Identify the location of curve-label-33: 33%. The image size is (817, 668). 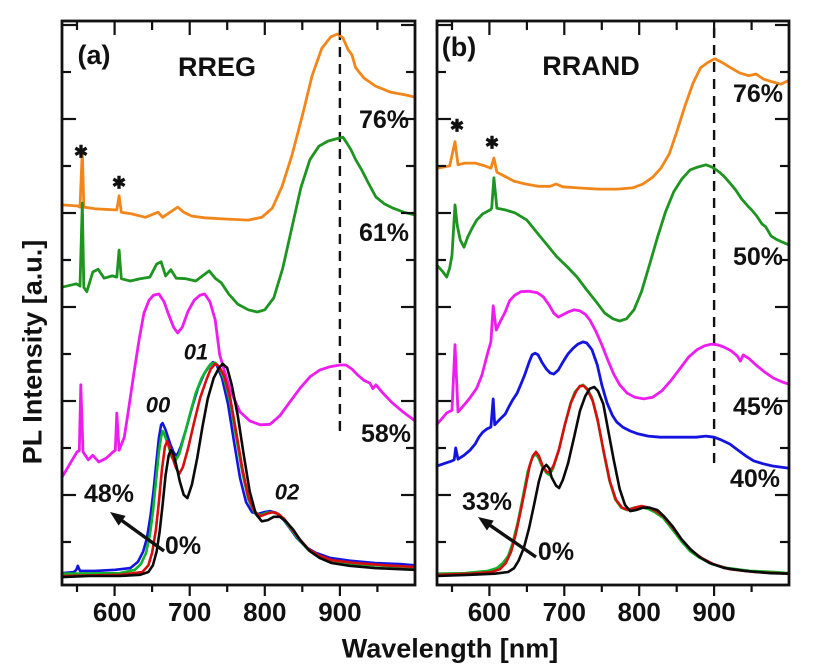
(487, 502).